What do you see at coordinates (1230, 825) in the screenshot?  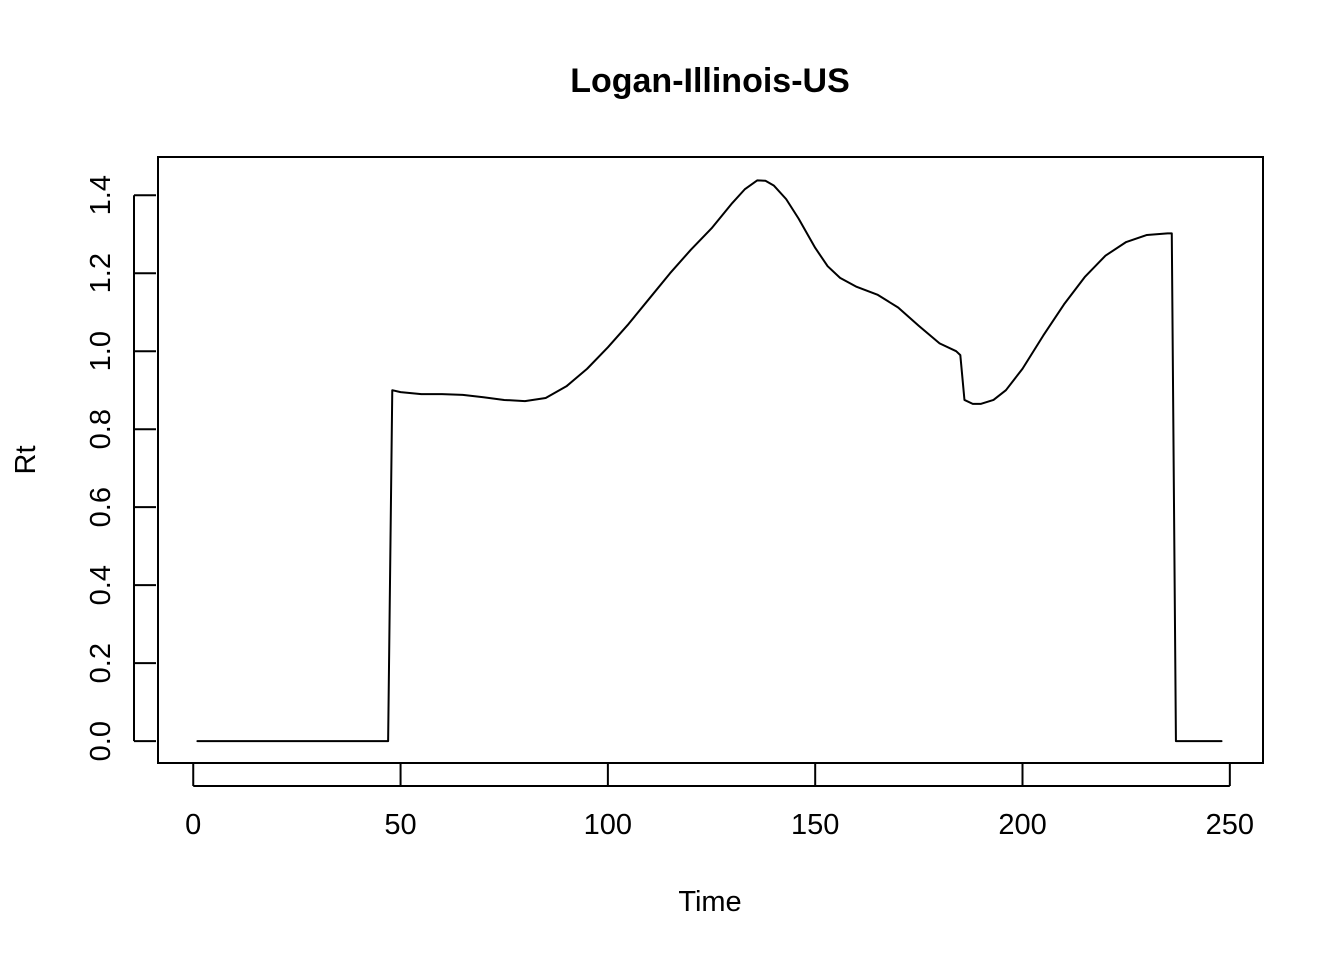 I see `x-tick-label: 250` at bounding box center [1230, 825].